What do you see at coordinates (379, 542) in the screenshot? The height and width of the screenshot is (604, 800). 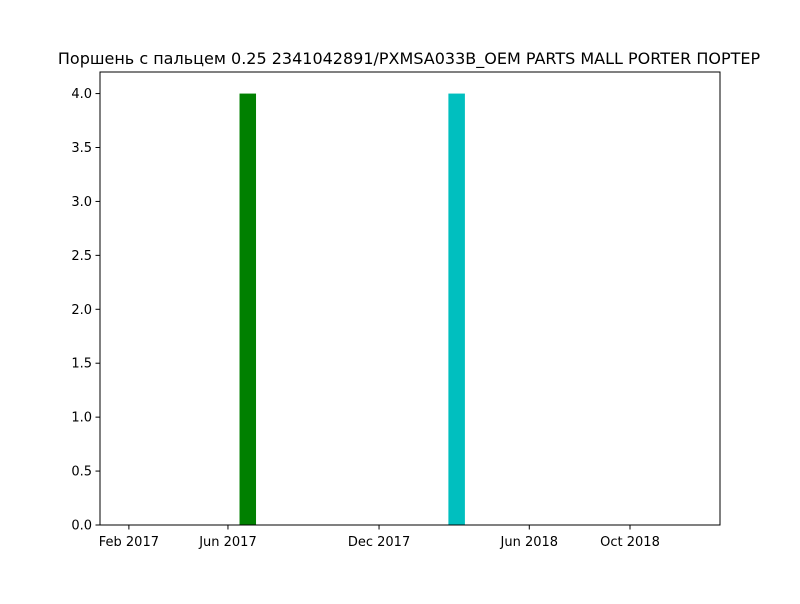 I see `x-tick-label-2: Dec 2017` at bounding box center [379, 542].